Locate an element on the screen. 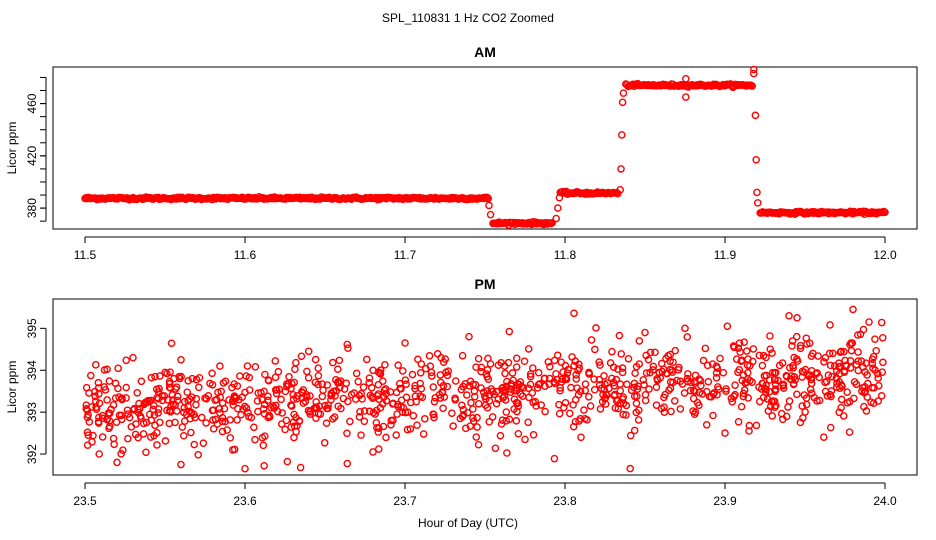  am-y-axis-label: Licor ppm is located at coordinates (12, 148).